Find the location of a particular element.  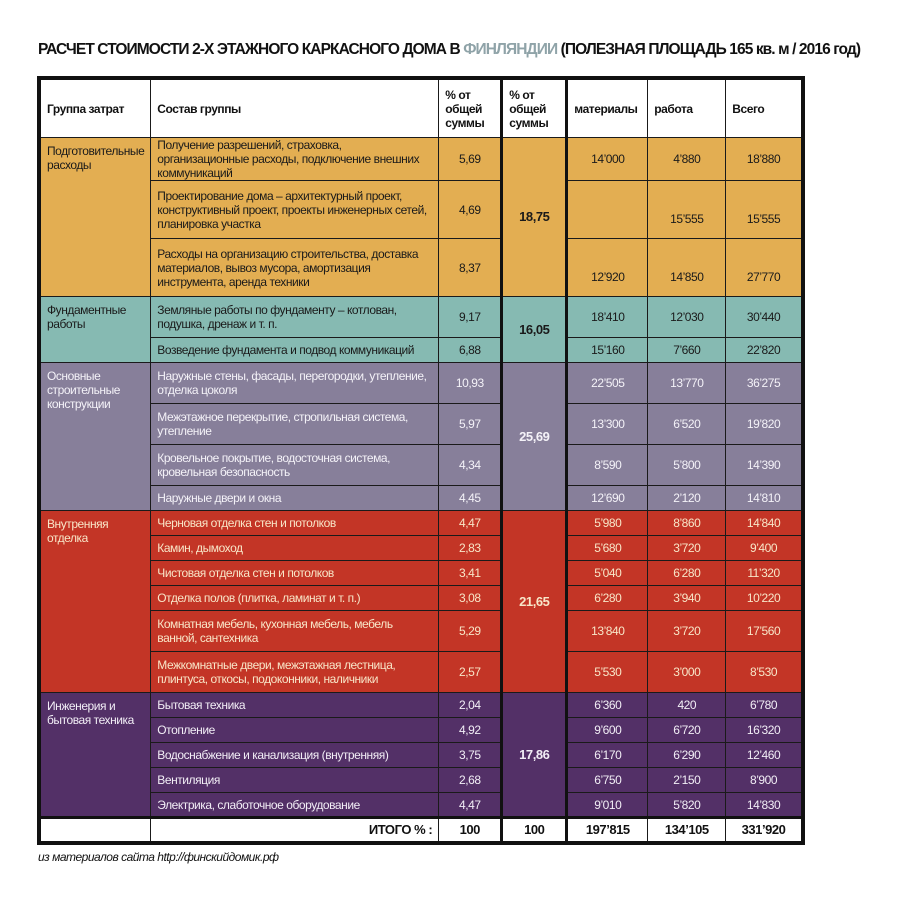

item-pct: 3,08 is located at coordinates (470, 598).